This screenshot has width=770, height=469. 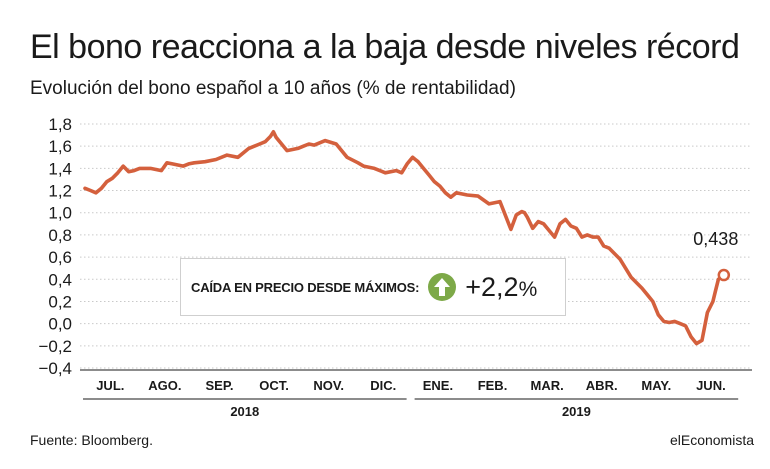 What do you see at coordinates (60, 301) in the screenshot?
I see `y-tick-label: 0,2` at bounding box center [60, 301].